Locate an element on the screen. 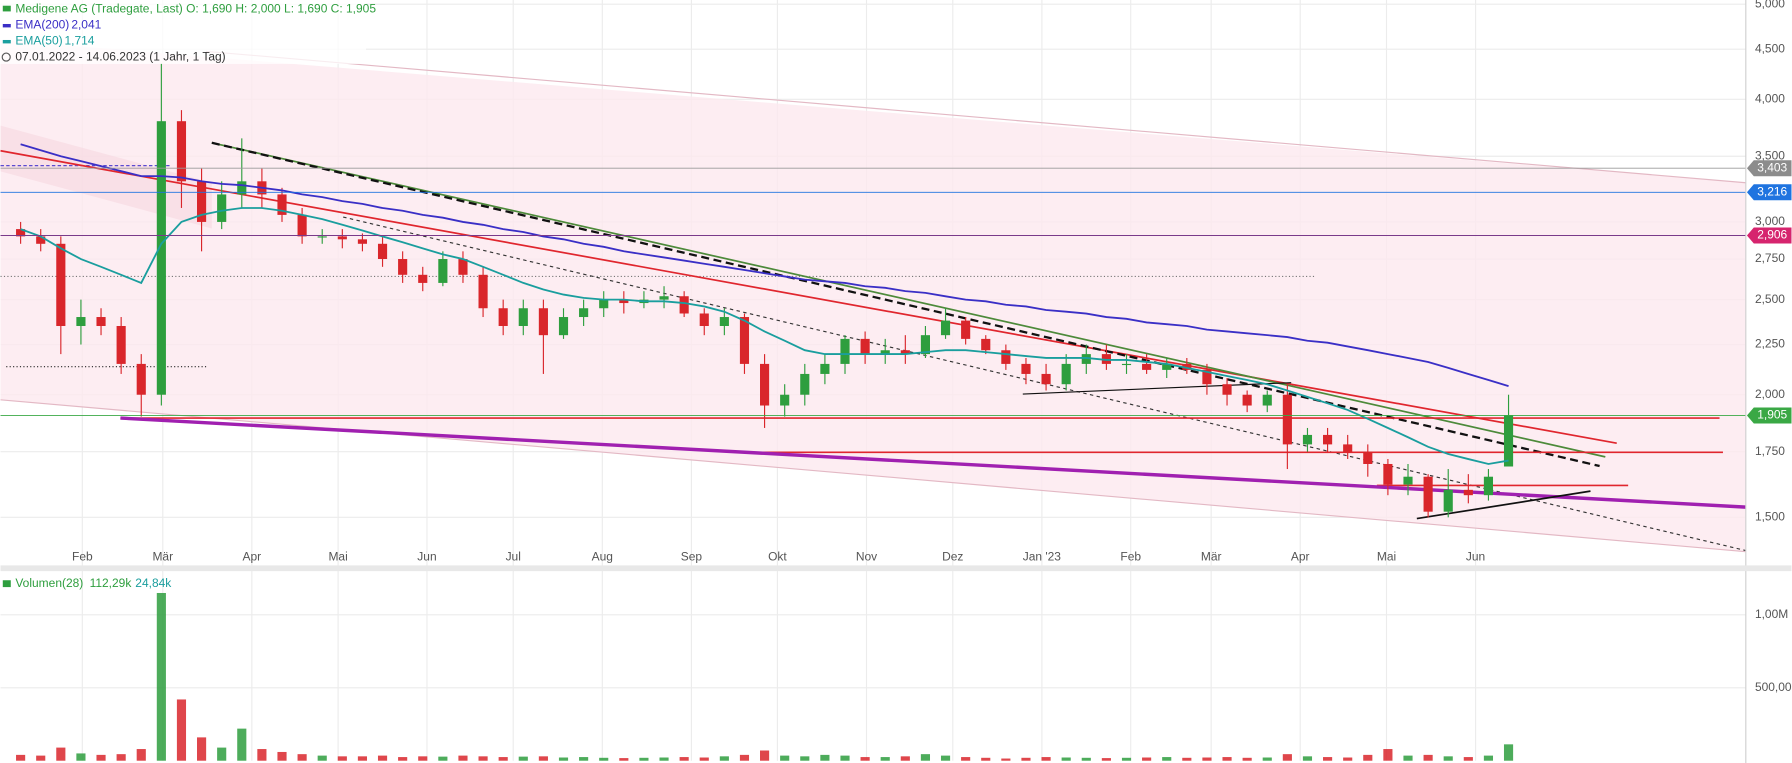 The width and height of the screenshot is (1792, 763). x-tick-label: Aug is located at coordinates (602, 557).